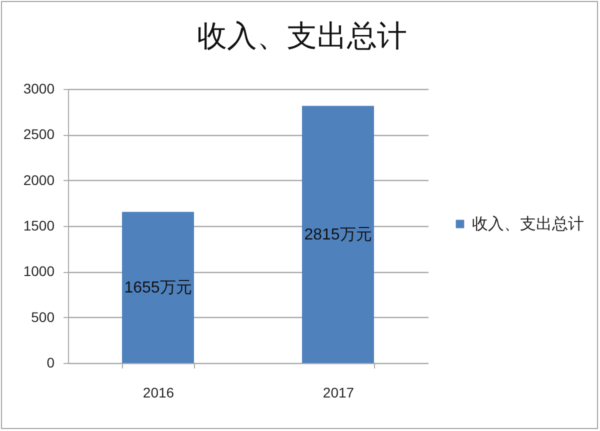 This screenshot has height=431, width=600. Describe the element at coordinates (43, 316) in the screenshot. I see `y-tick-label: 500` at that location.